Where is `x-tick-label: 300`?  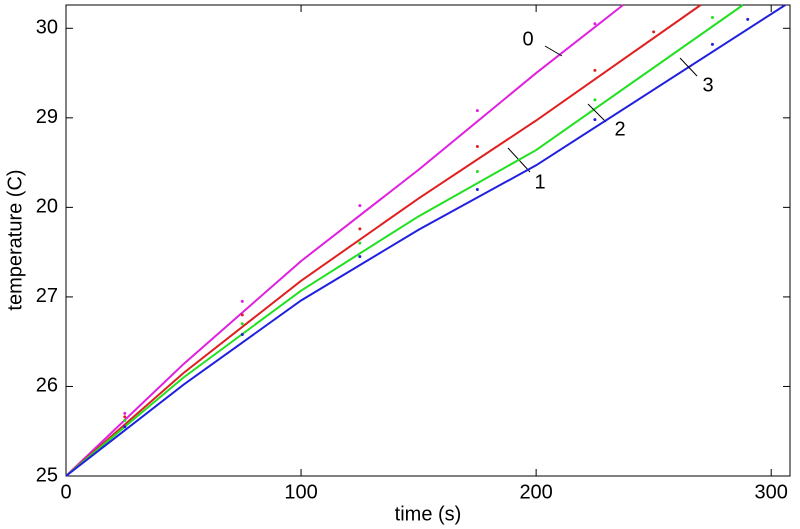 x-tick-label: 300 is located at coordinates (771, 492).